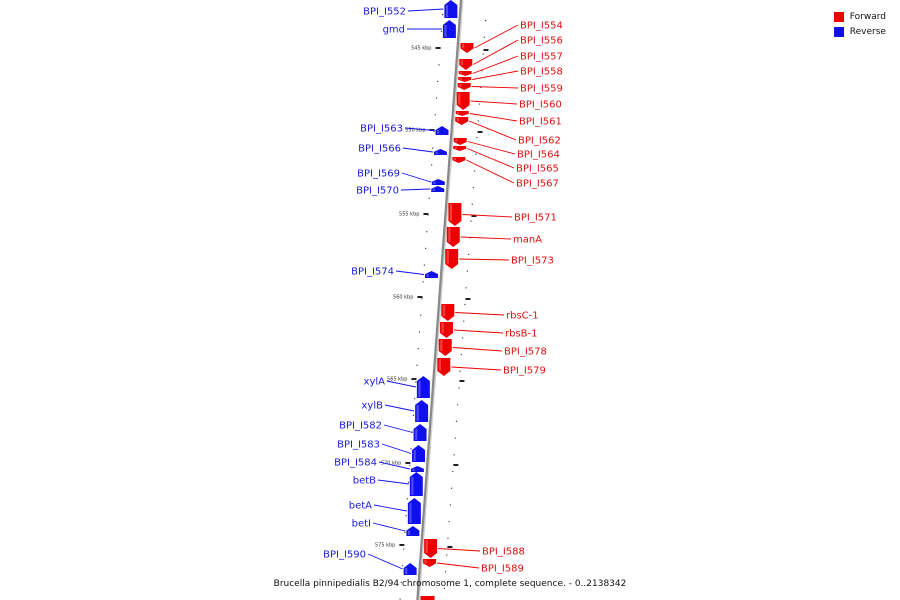 The width and height of the screenshot is (900, 600). I want to click on gene-label-bpi-i552: BPI_I552, so click(384, 12).